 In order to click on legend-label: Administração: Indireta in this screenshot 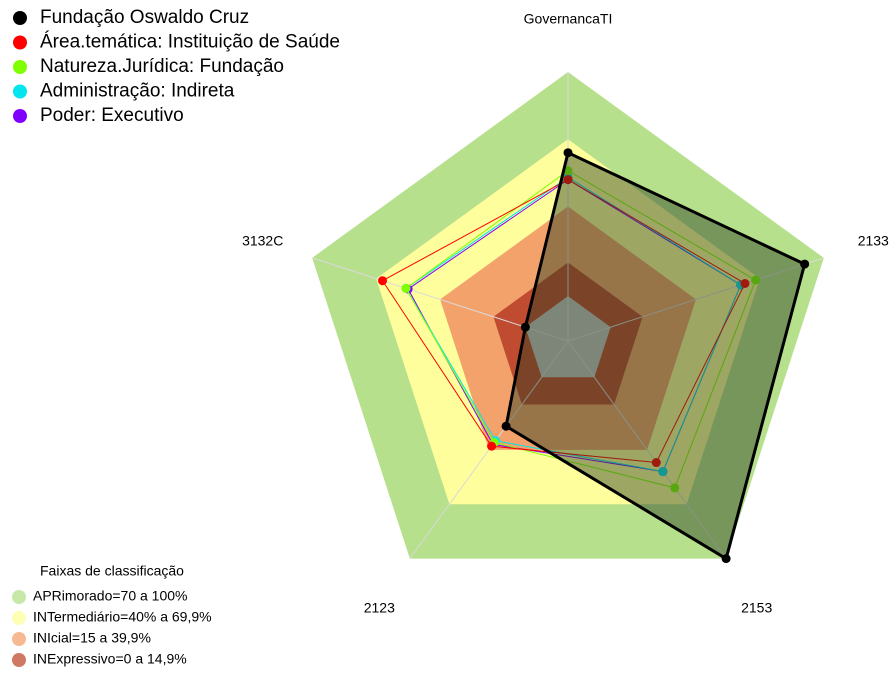, I will do `click(137, 91)`.